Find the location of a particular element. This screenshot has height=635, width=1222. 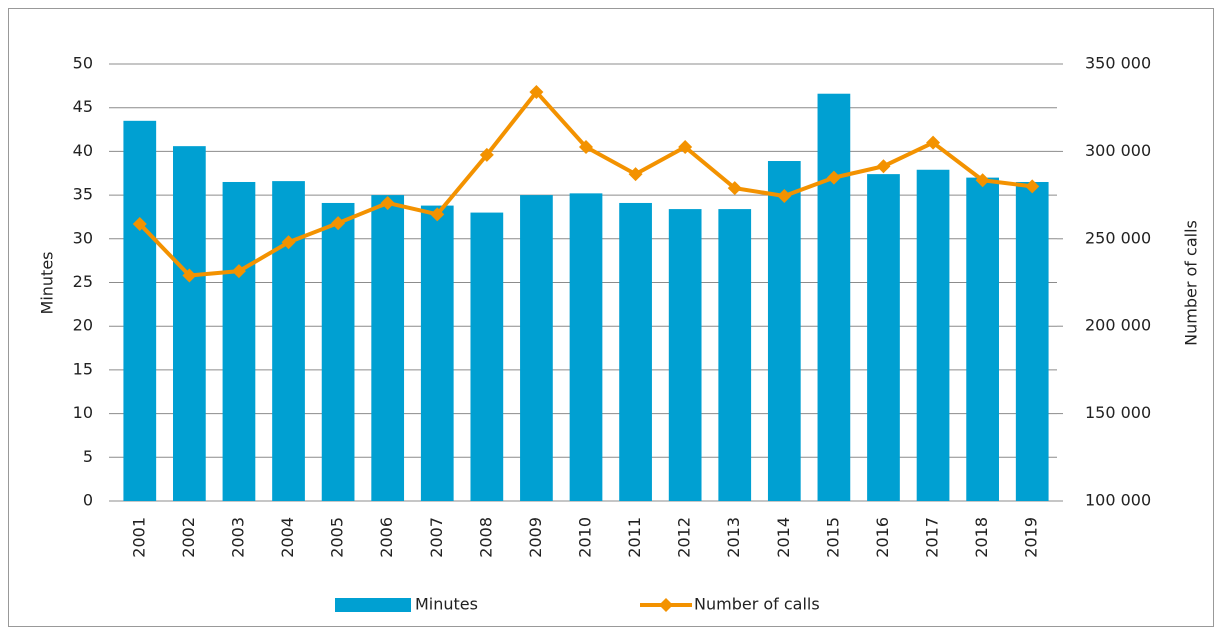

y-tick-label: 35 is located at coordinates (83, 194).